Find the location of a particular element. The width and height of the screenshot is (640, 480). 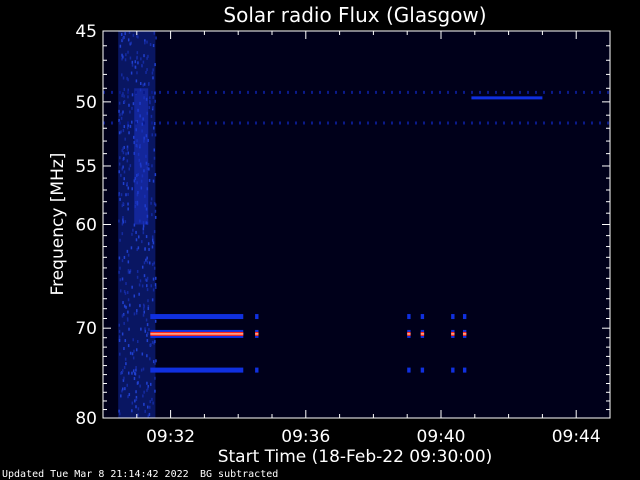

x-tick-label: 09:36 is located at coordinates (305, 437).